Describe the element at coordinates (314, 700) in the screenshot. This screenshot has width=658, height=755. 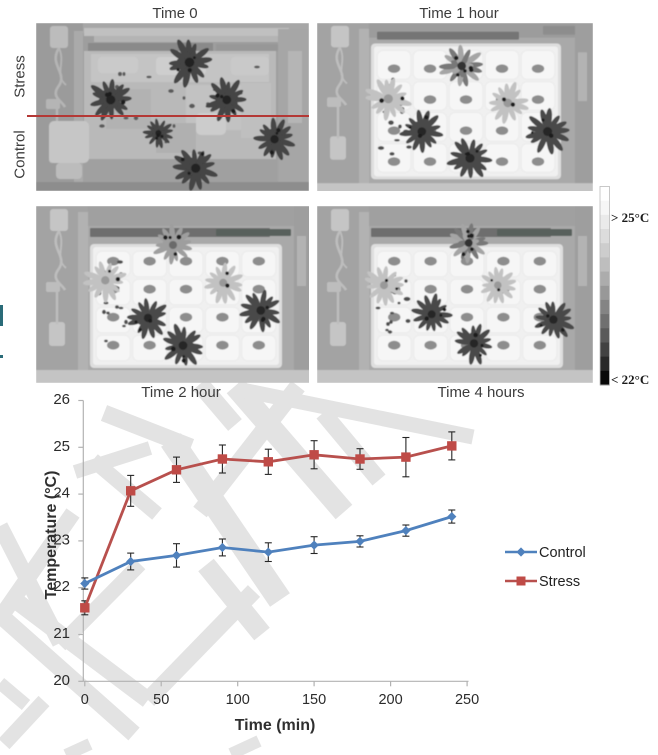
I see `svg-text: 150` at that location.